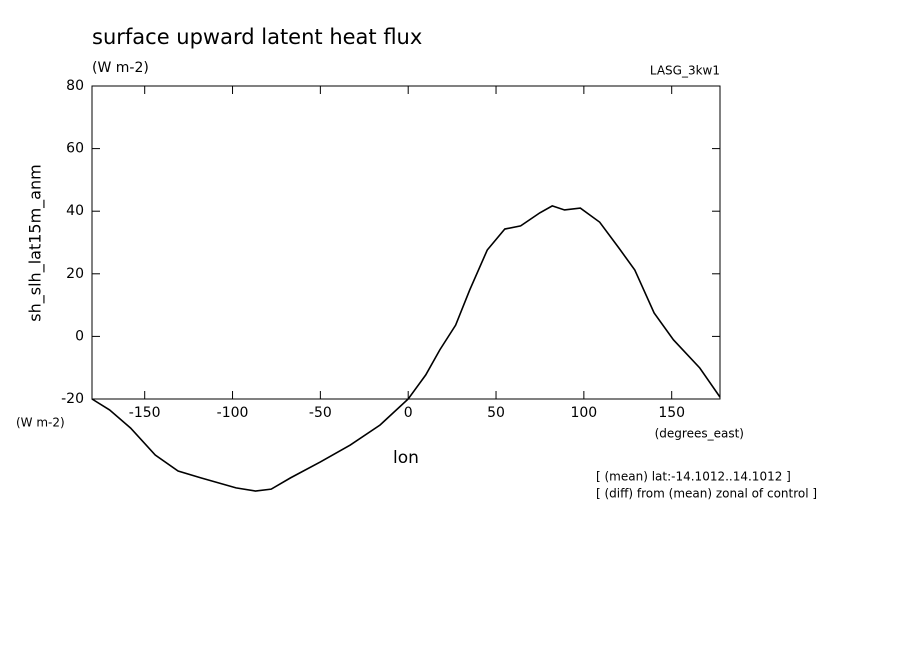  What do you see at coordinates (699, 434) in the screenshot?
I see `x-units: (degrees_east)` at bounding box center [699, 434].